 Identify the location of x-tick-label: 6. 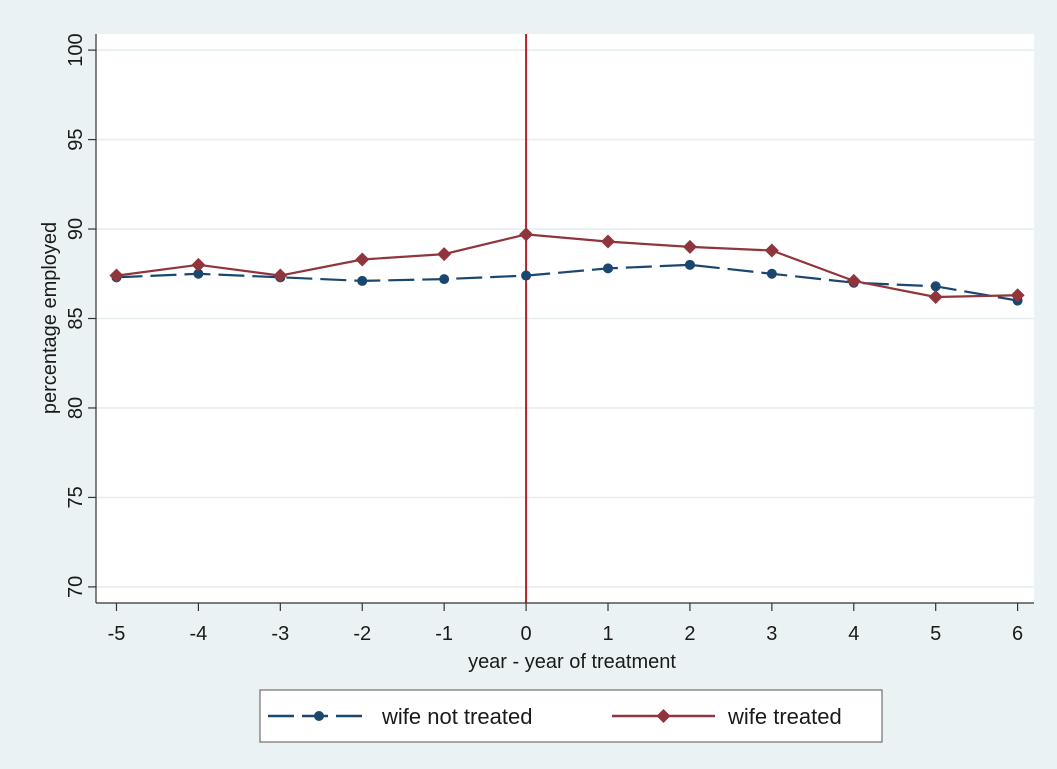
(1017, 634).